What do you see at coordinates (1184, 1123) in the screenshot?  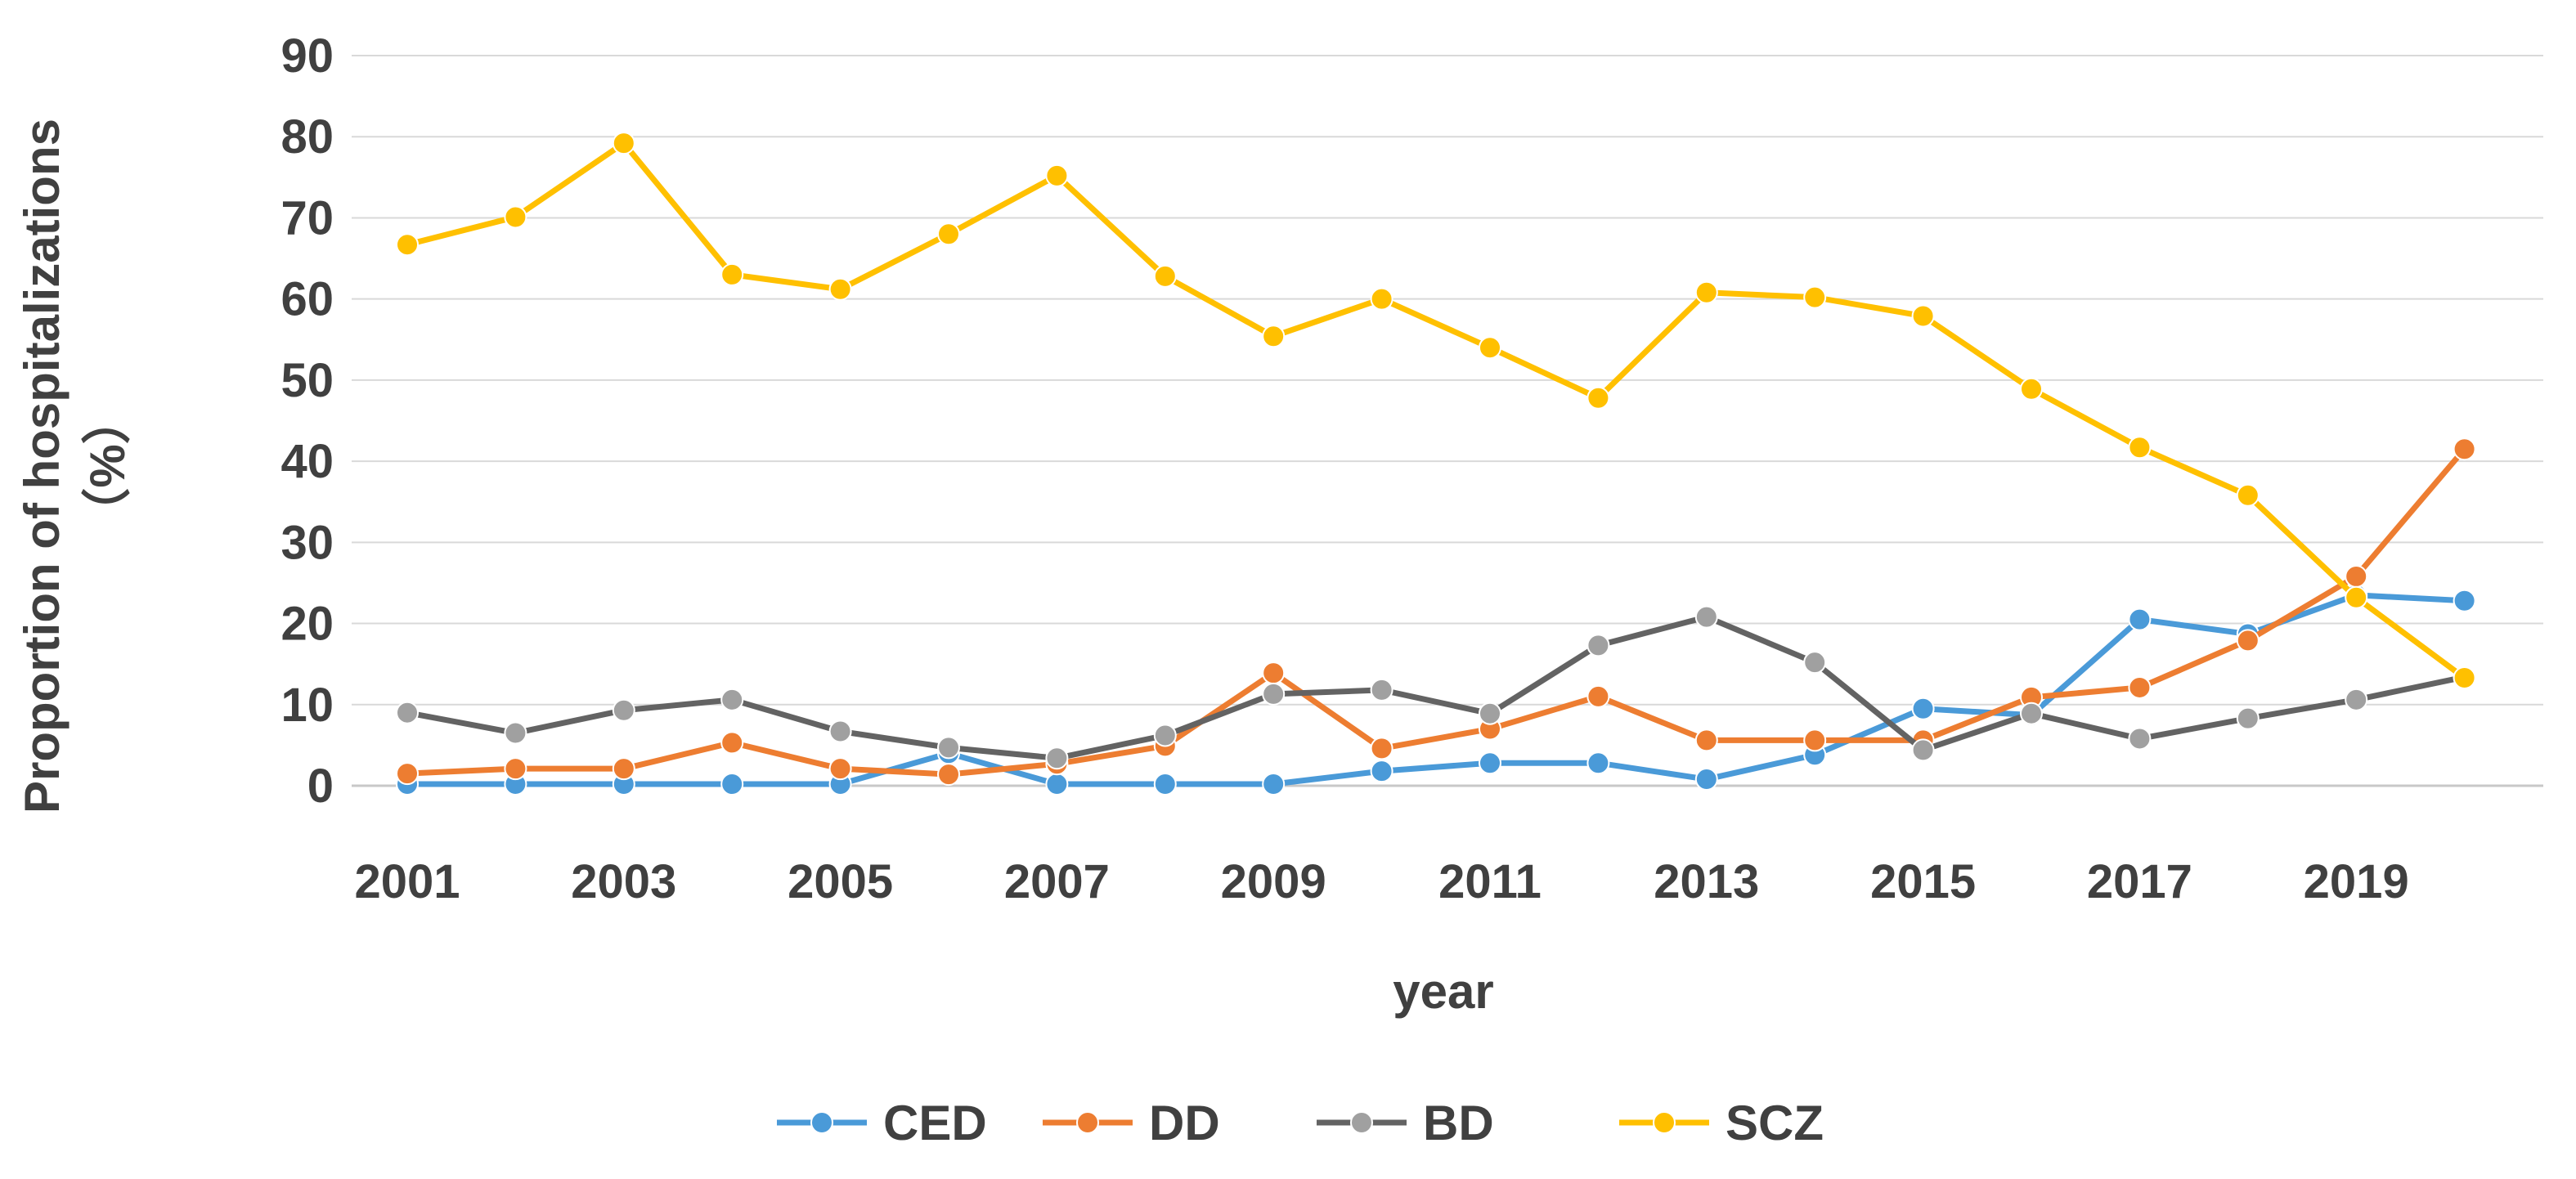 I see `legend-label-dd: DD` at bounding box center [1184, 1123].